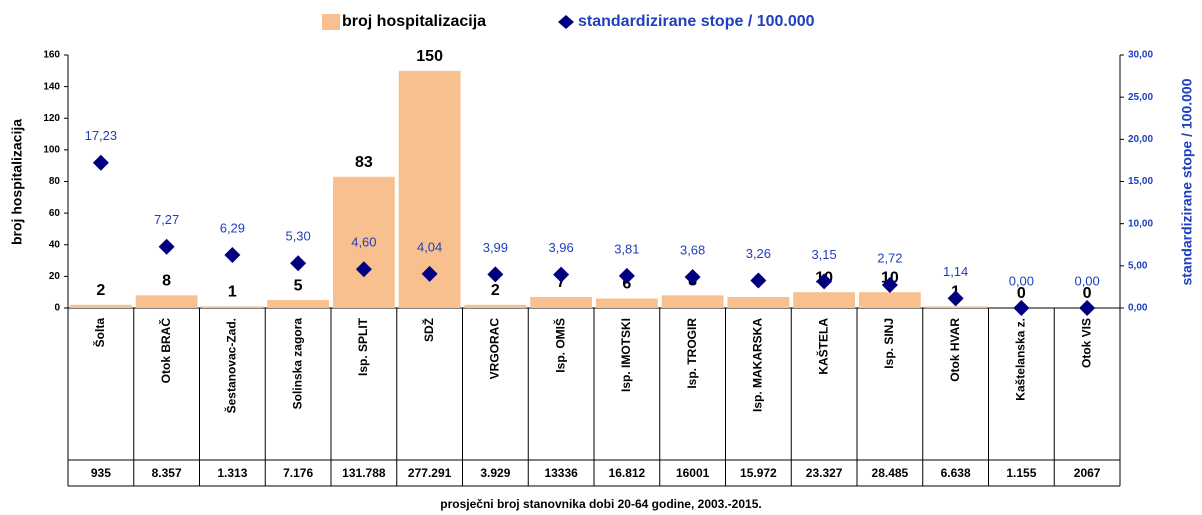 The image size is (1202, 515). Describe the element at coordinates (331, 22) in the screenshot. I see `legend-swatch` at that location.